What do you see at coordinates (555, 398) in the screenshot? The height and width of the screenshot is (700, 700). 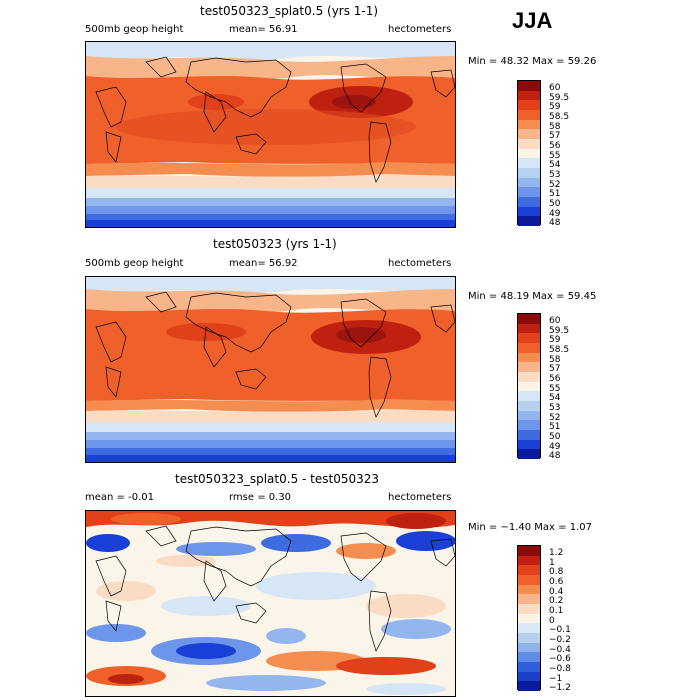 I see `panel2-tick-label: 54` at bounding box center [555, 398].